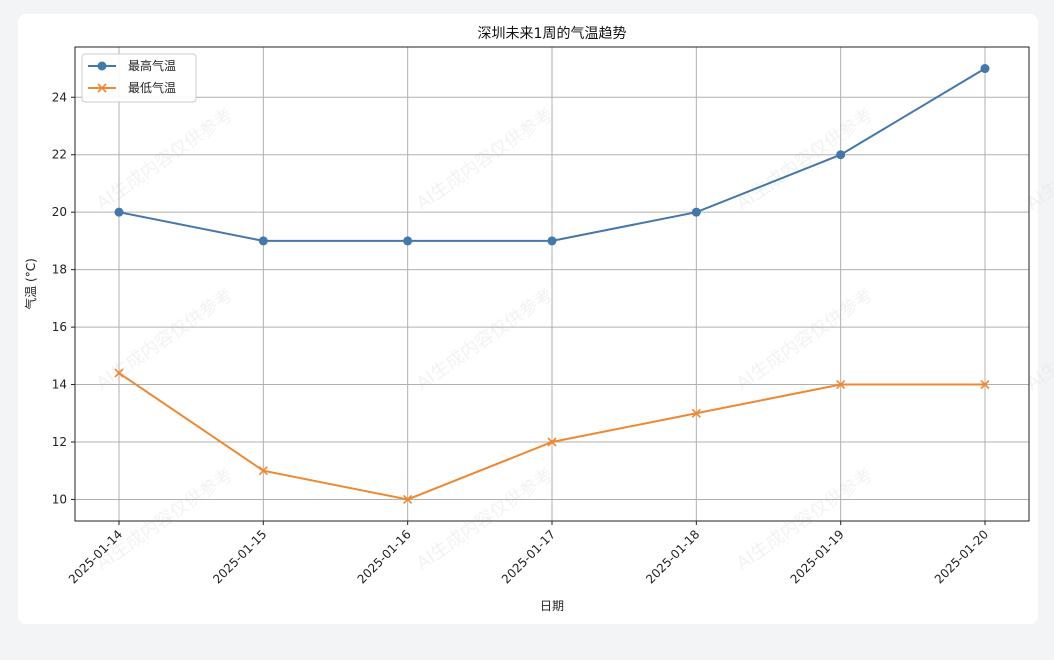 The height and width of the screenshot is (660, 1054). Describe the element at coordinates (63, 298) in the screenshot. I see `y-axis: 10 12 14 16 18 20 22 24` at that location.